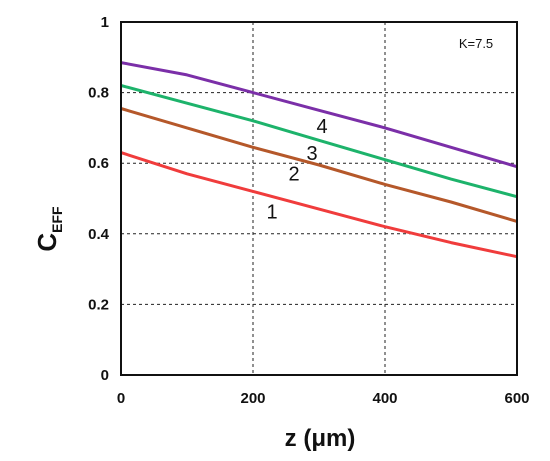  What do you see at coordinates (271, 213) in the screenshot?
I see `curve-label-1: 1` at bounding box center [271, 213].